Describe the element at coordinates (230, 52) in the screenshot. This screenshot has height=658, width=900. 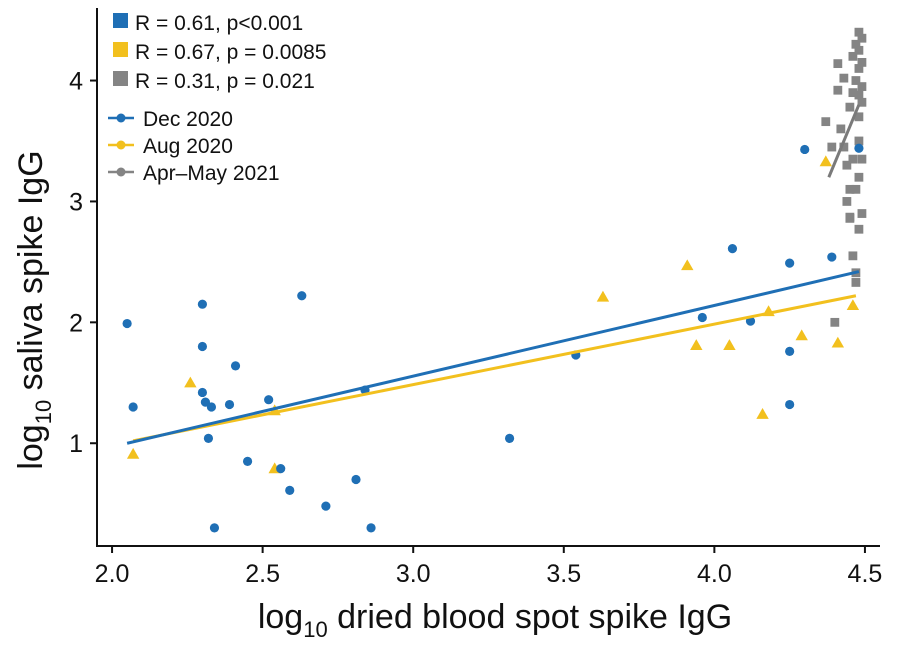
I see `stats-legend-label: R = 0.67, p = 0.0085` at that location.